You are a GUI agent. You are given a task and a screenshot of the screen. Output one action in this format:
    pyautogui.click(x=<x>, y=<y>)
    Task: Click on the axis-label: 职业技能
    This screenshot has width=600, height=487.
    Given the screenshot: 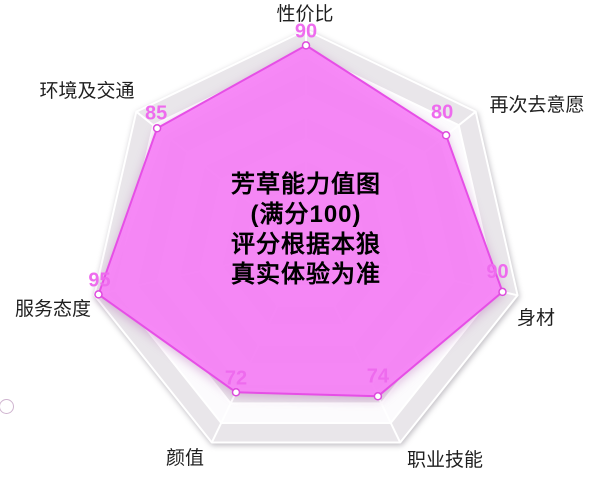 What is the action you would take?
    pyautogui.click(x=445, y=460)
    